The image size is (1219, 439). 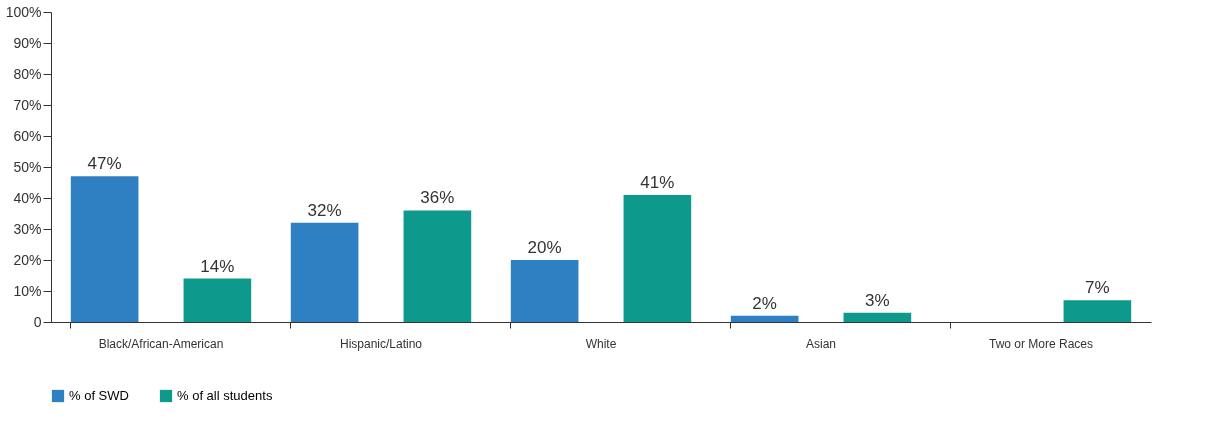 I want to click on legend-label: % of SWD, so click(x=99, y=395).